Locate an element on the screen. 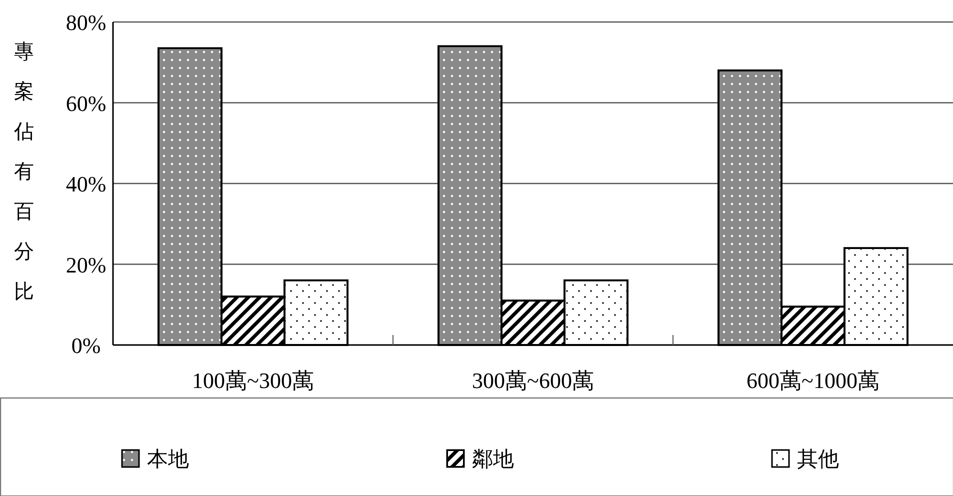  x-tick-label: 100萬~300萬 is located at coordinates (253, 380).